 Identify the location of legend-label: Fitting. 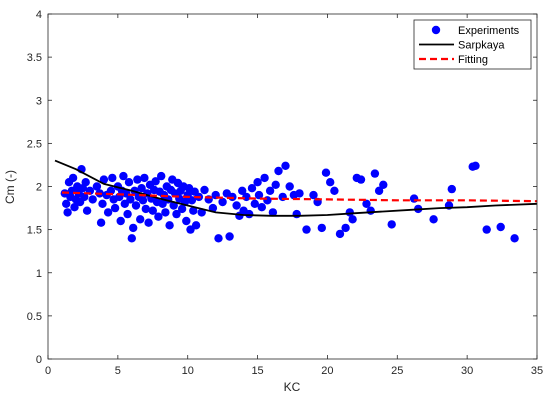
(473, 60).